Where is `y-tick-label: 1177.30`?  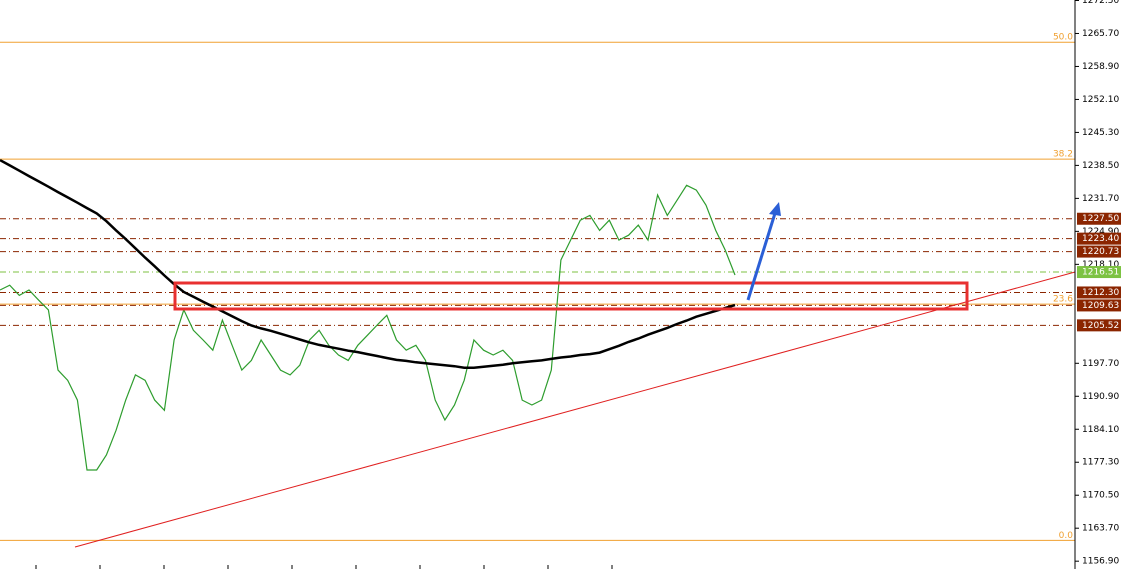
y-tick-label: 1177.30 is located at coordinates (1100, 463).